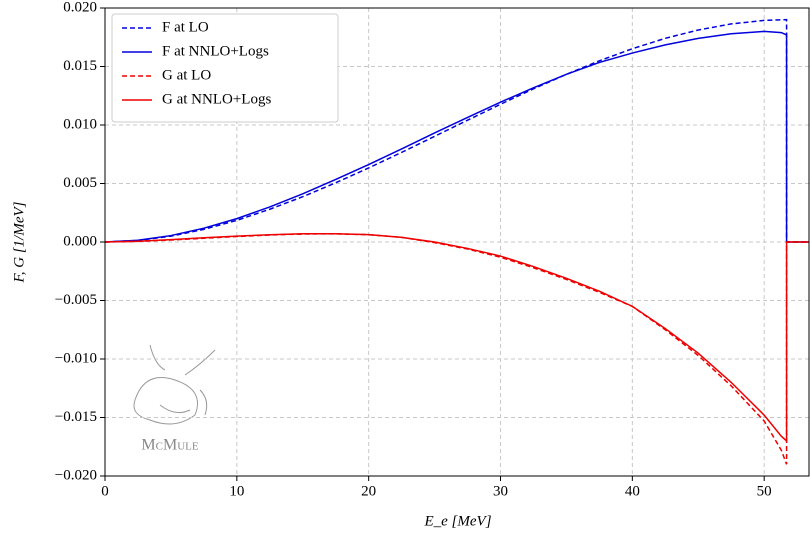  What do you see at coordinates (185, 27) in the screenshot?
I see `legend-label: F at LO` at bounding box center [185, 27].